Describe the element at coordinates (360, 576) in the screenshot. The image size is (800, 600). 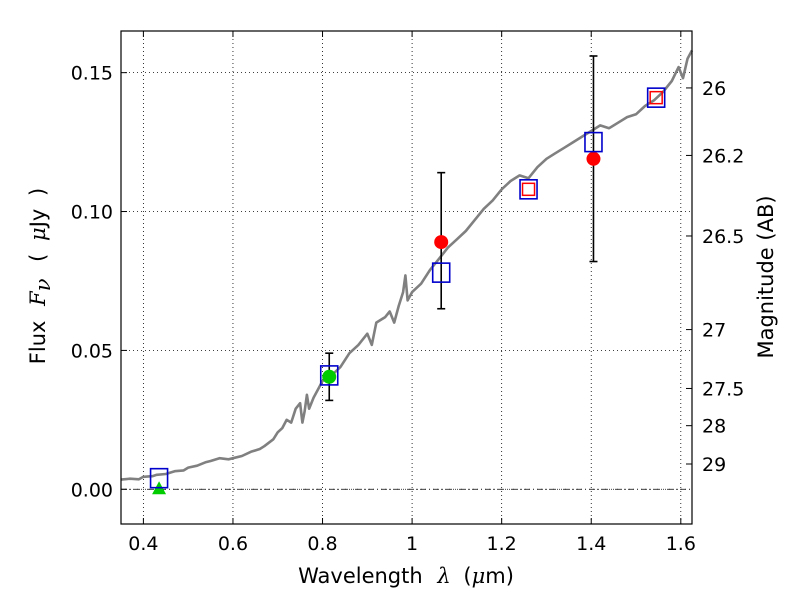
I see `x-axis-label-prefix: Wavelength` at that location.